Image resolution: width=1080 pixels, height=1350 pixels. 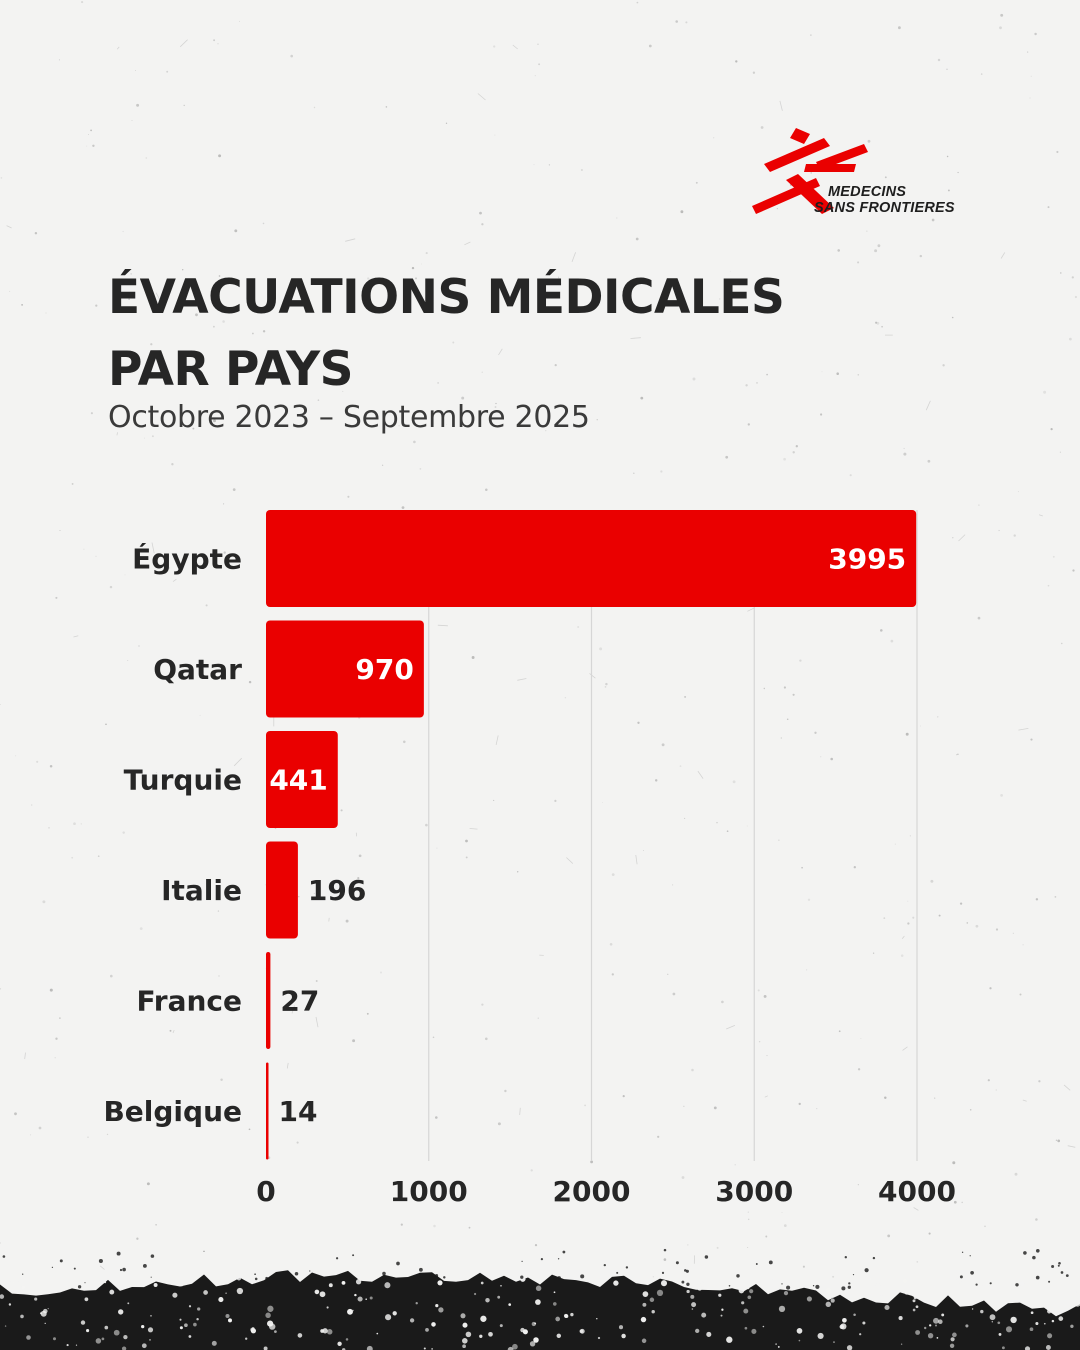 I want to click on torn-paper-border, so click(x=540, y=1299).